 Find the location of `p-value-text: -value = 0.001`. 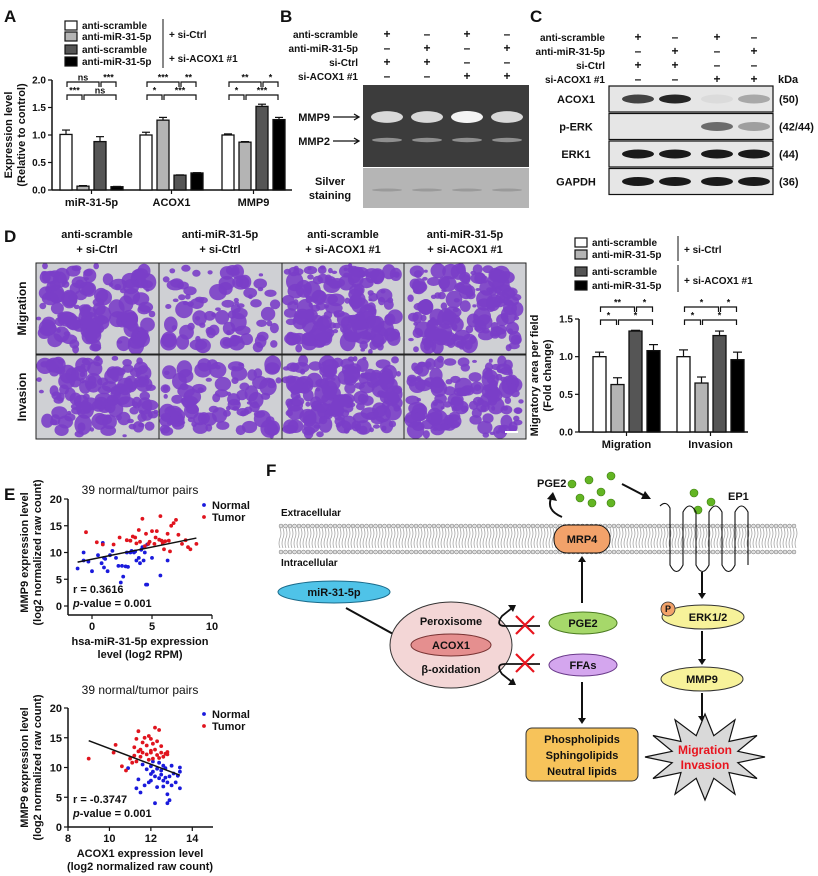

p-value-text: -value = 0.001 is located at coordinates (116, 814).